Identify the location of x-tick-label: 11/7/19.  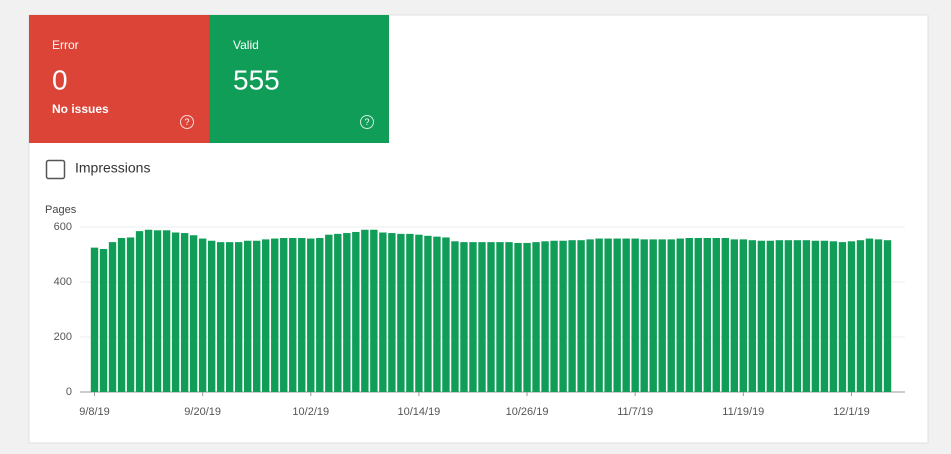
(635, 412).